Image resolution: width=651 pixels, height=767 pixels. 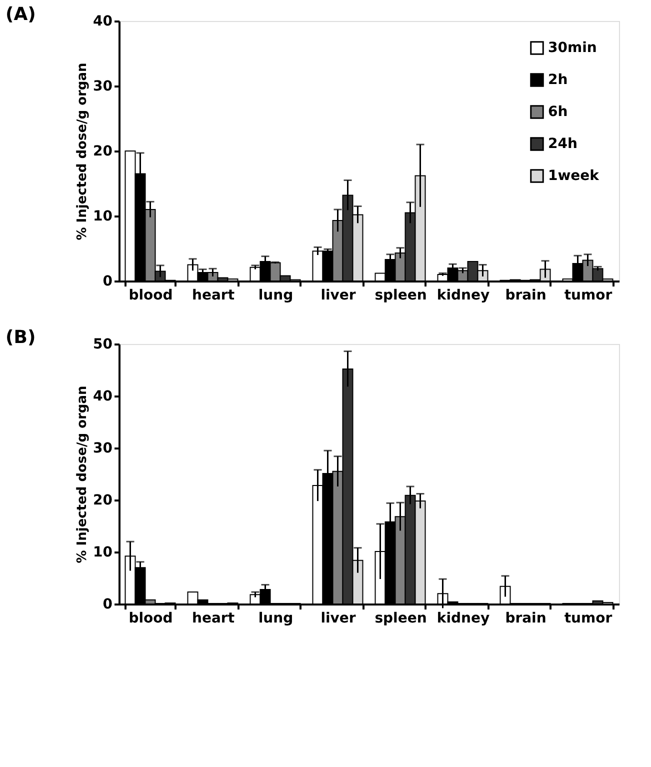 What do you see at coordinates (563, 144) in the screenshot?
I see `legend-label: 24h` at bounding box center [563, 144].